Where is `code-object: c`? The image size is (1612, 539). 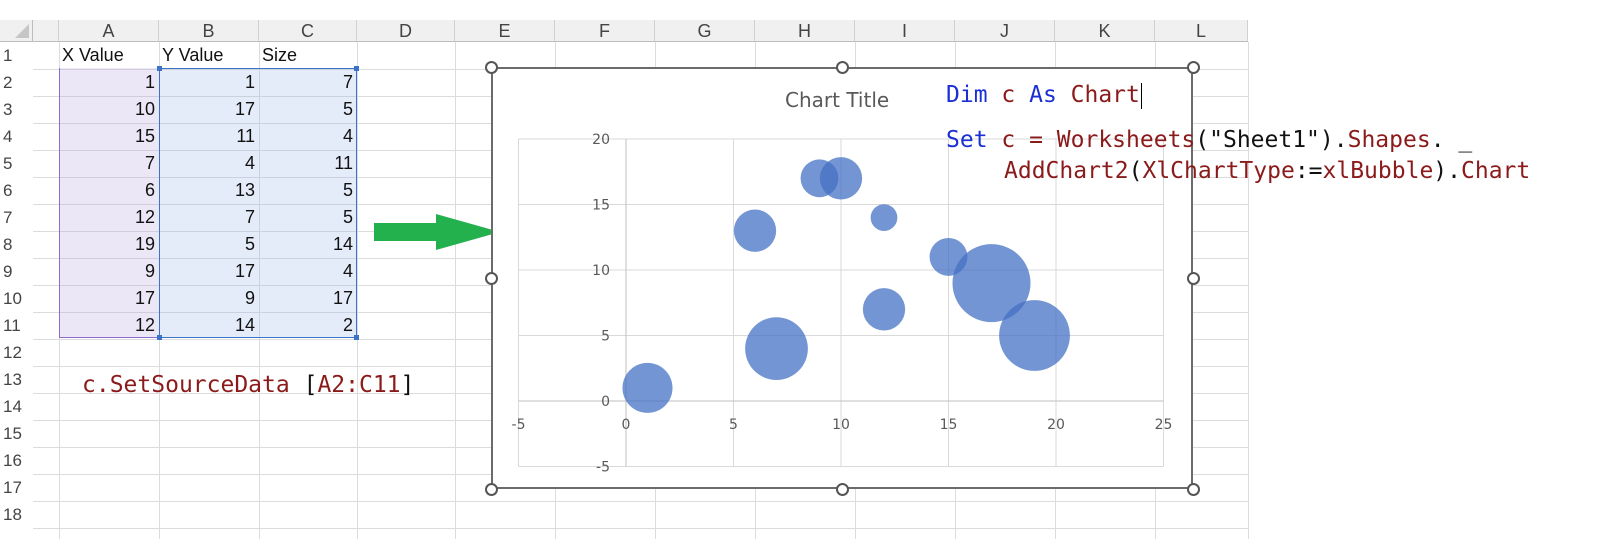
code-object: c is located at coordinates (89, 385).